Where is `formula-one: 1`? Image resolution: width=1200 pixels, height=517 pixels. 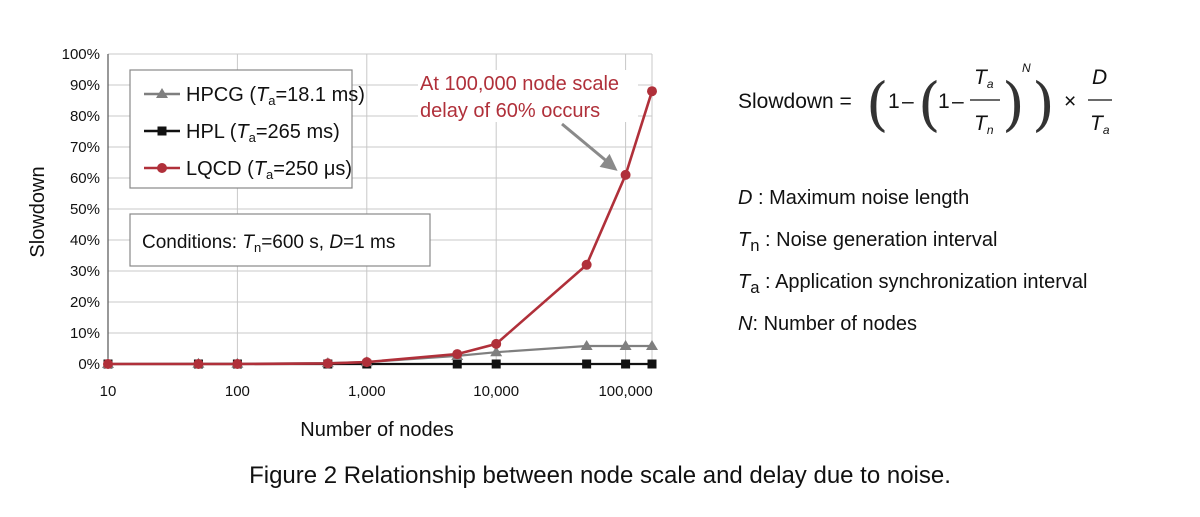
formula-one: 1 is located at coordinates (894, 101).